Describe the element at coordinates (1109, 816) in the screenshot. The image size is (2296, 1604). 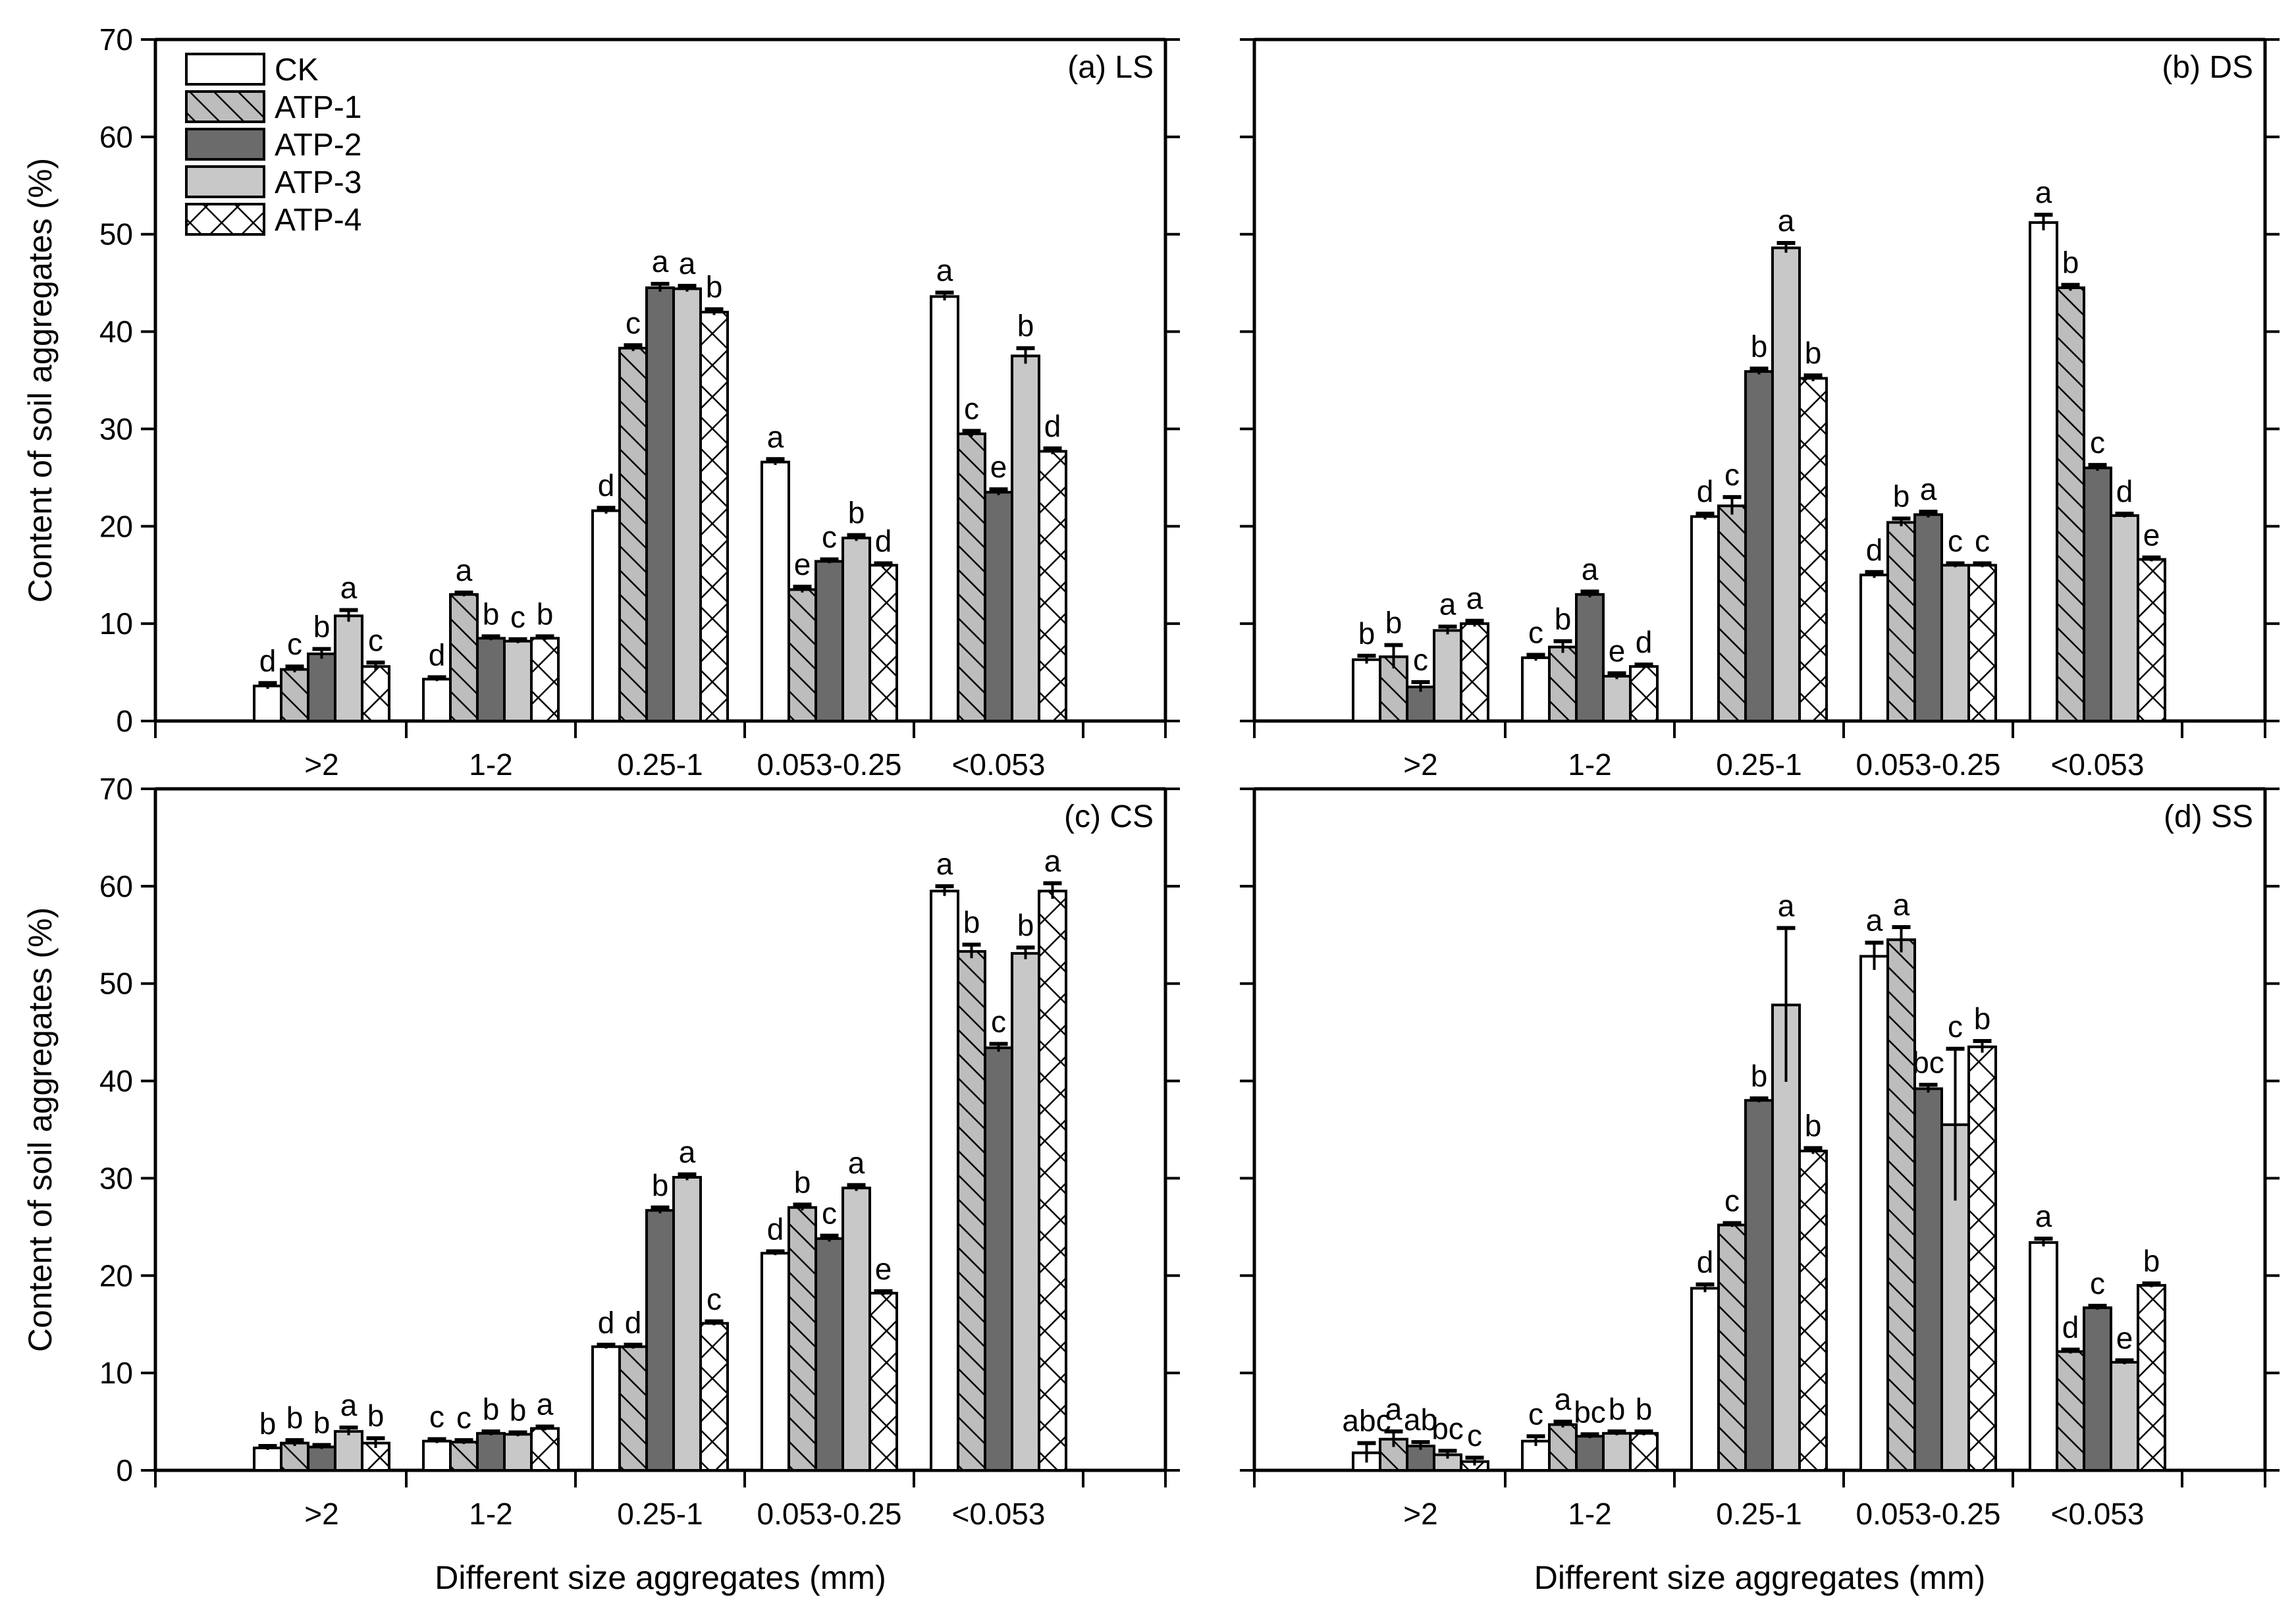
I see `panel-title: (c) CS` at that location.